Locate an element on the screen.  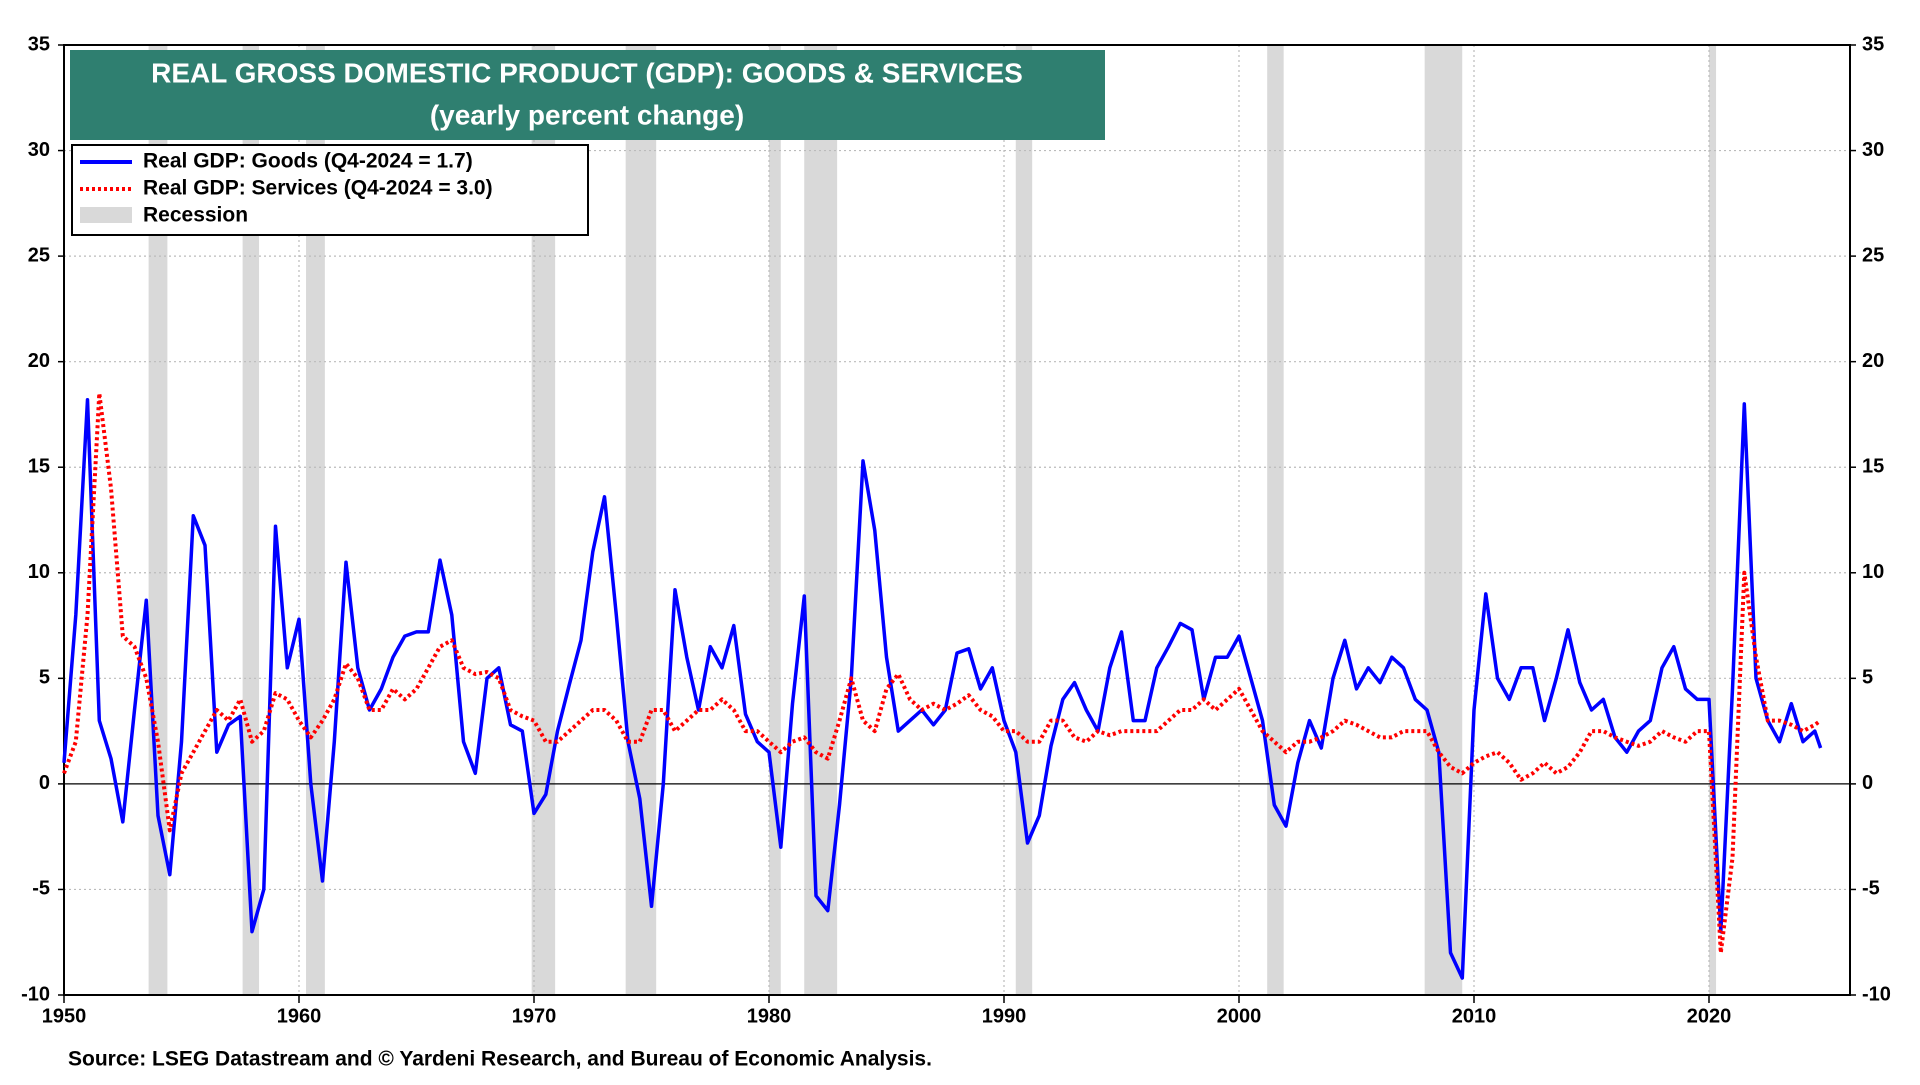
y2-tick-label: 10 is located at coordinates (1873, 572).